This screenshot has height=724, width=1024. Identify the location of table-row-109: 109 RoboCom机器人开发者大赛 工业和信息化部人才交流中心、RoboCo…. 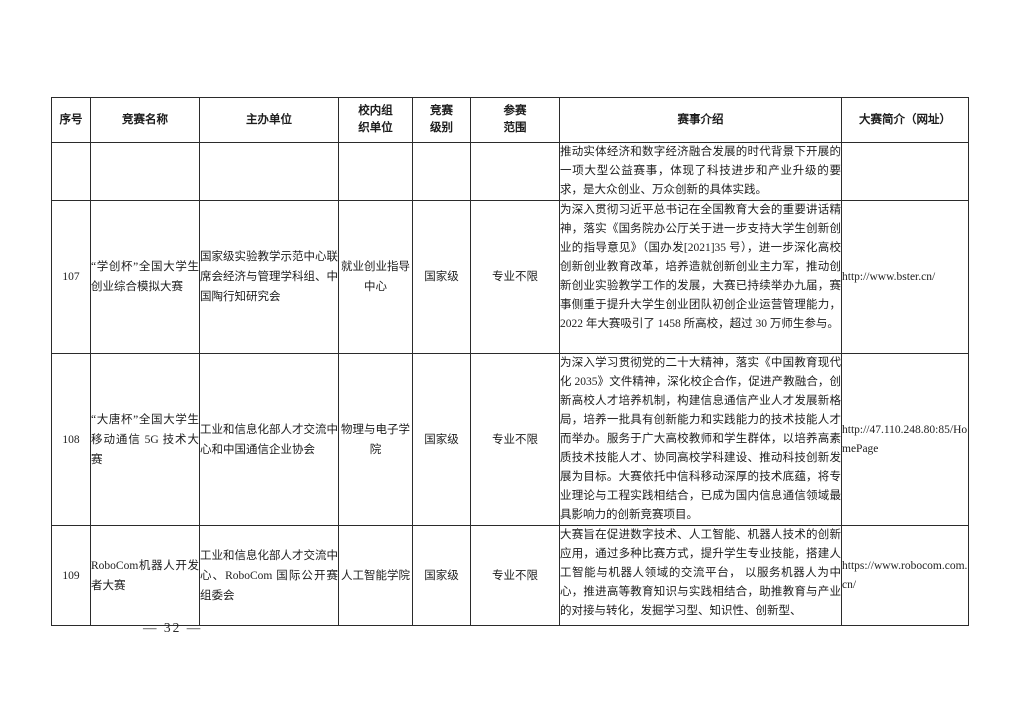
(510, 575).